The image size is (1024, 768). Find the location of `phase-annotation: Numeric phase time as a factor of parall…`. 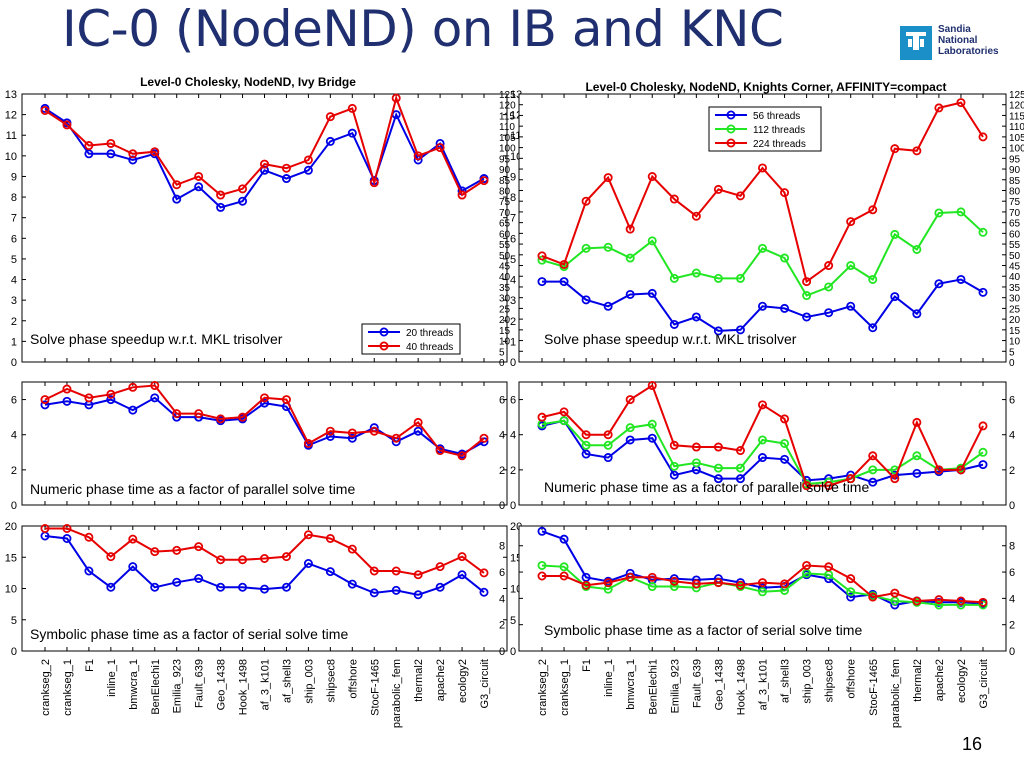

phase-annotation: Numeric phase time as a factor of parall… is located at coordinates (706, 487).